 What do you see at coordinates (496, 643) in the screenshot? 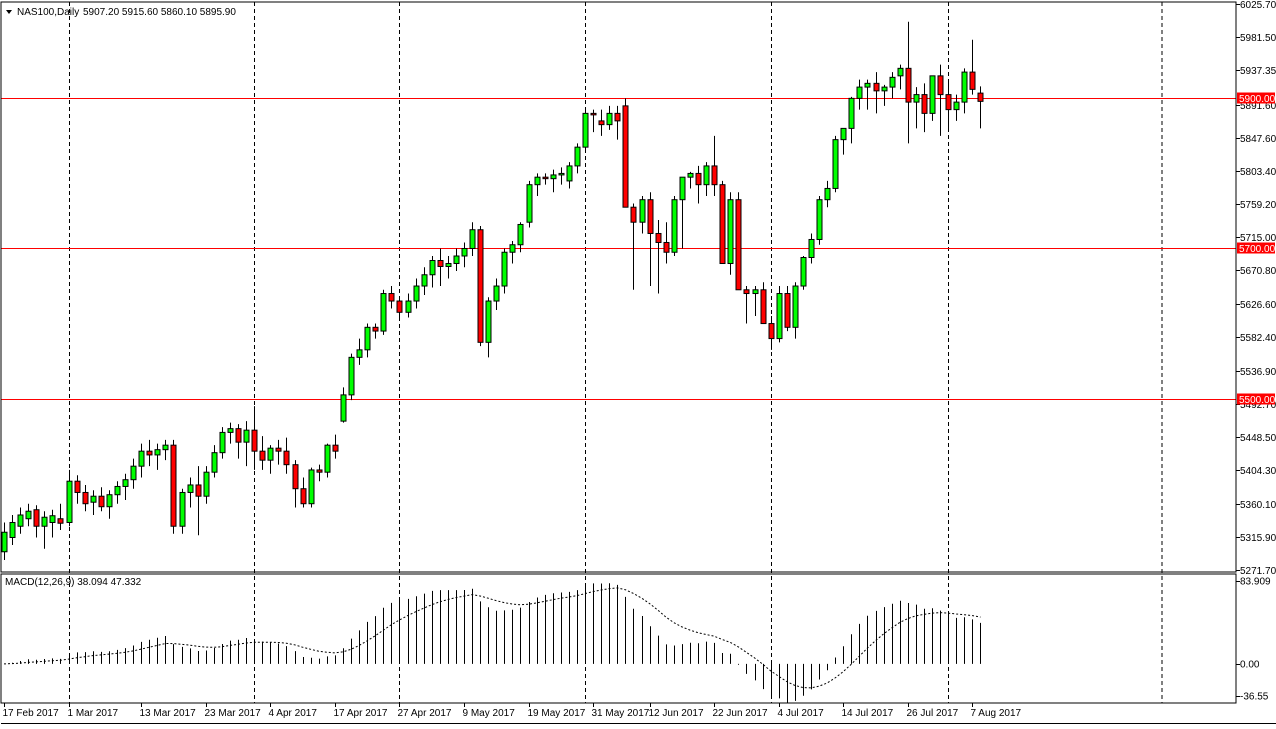
I see `macd-histogram` at bounding box center [496, 643].